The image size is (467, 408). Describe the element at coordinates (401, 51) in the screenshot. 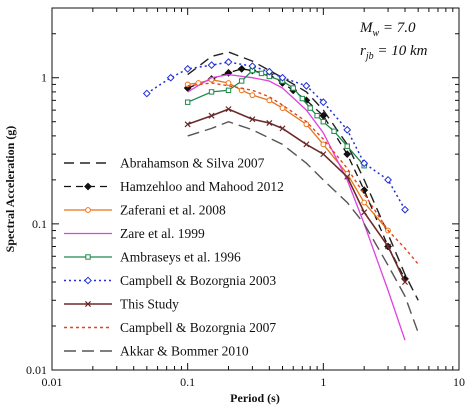

I see `annot-r-rest: = 10 km` at that location.